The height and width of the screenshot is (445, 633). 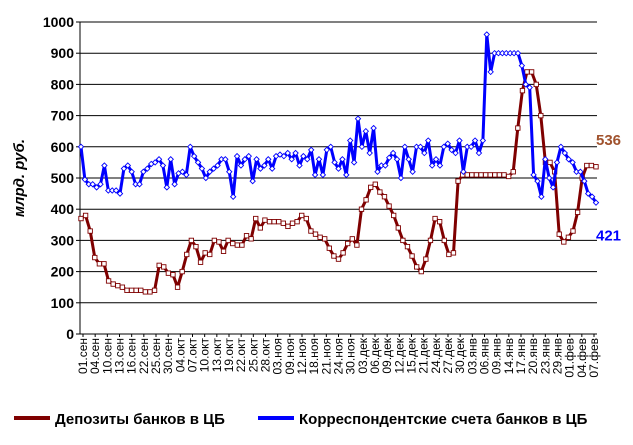 What do you see at coordinates (460, 355) in the screenshot?
I see `x-tick-label: 30.дек` at bounding box center [460, 355].